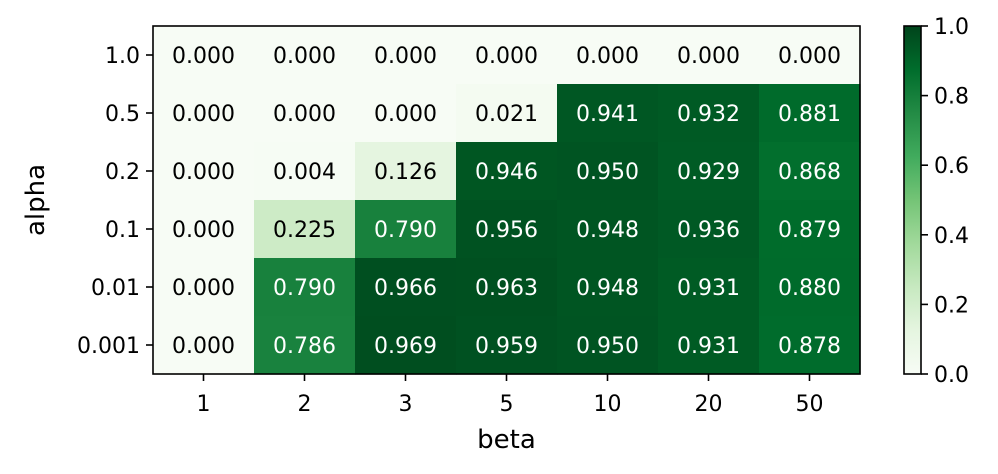 Image resolution: width=998 pixels, height=474 pixels. I want to click on cell-value-label: 0.881, so click(809, 114).